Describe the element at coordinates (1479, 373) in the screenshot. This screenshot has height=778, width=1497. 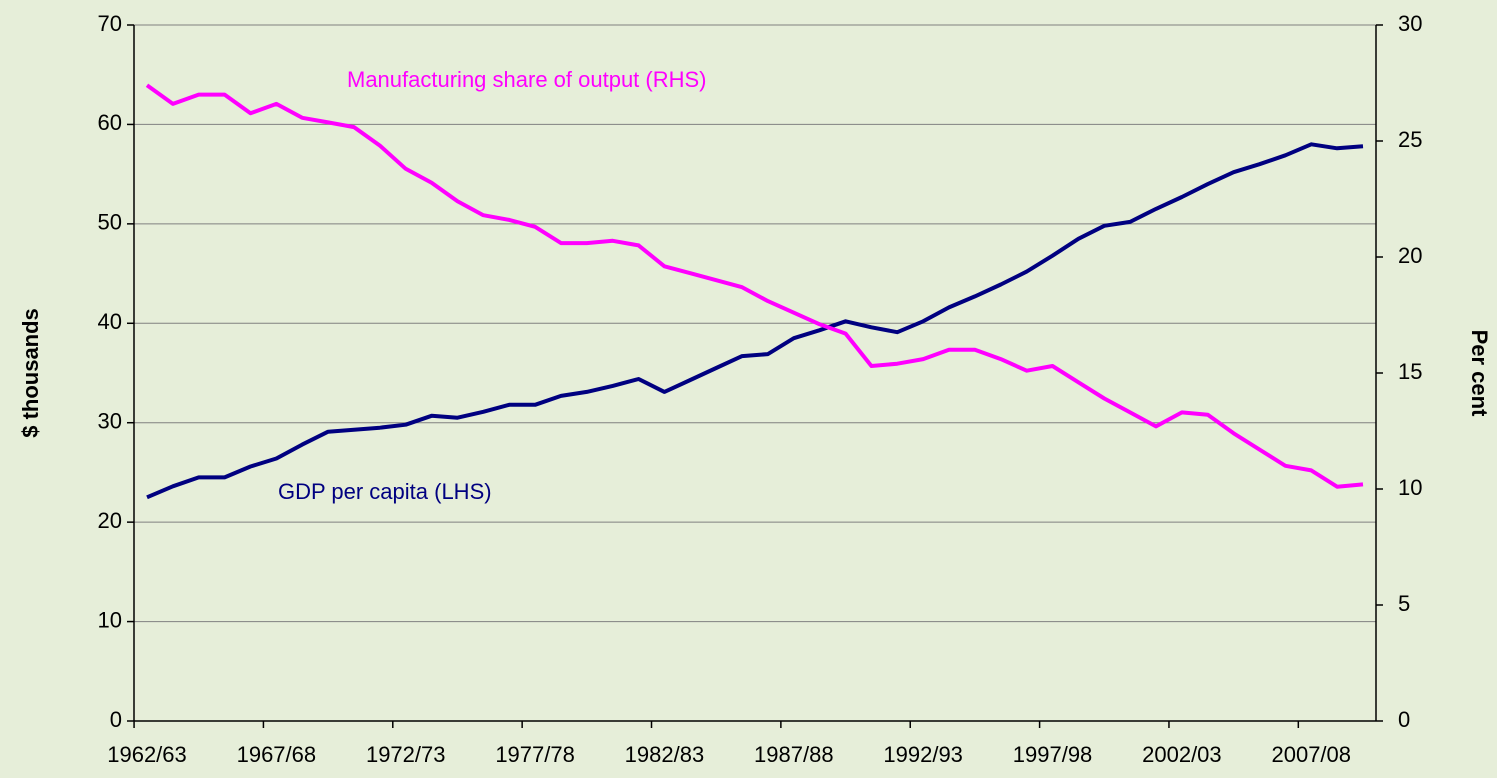
I see `y2-axis-title: Per cent` at that location.